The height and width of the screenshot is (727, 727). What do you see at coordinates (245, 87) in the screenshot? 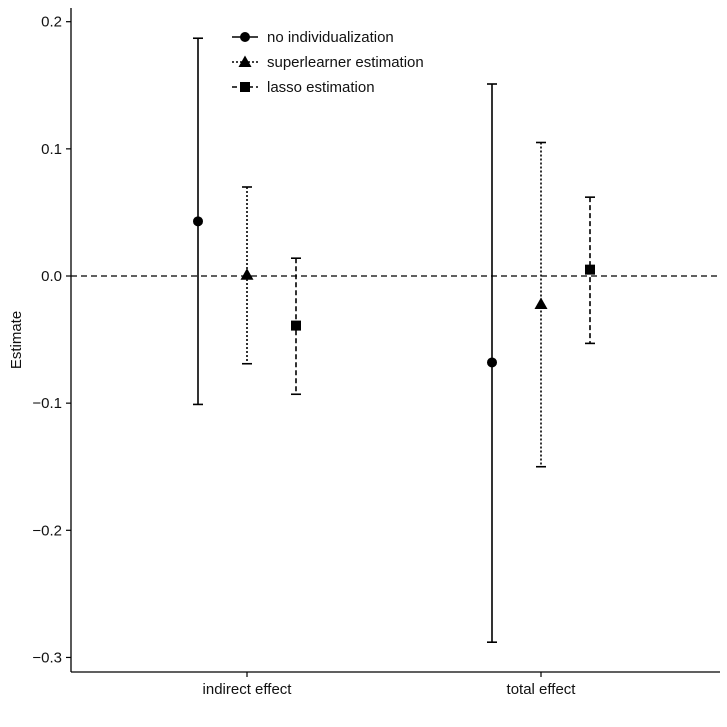
I see `legend-square-icon` at bounding box center [245, 87].